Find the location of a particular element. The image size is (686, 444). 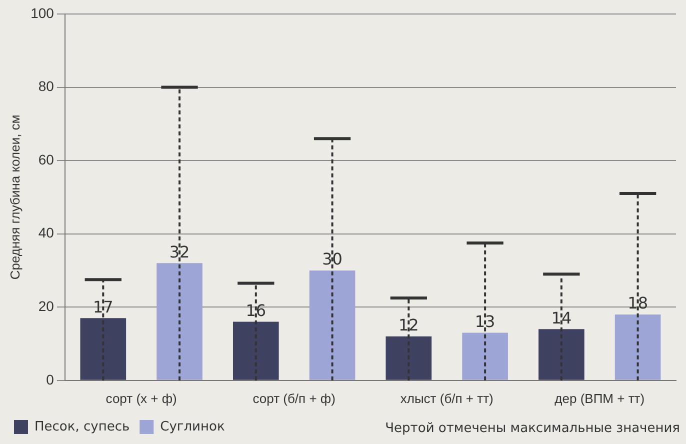

data-label: 30 is located at coordinates (332, 259).